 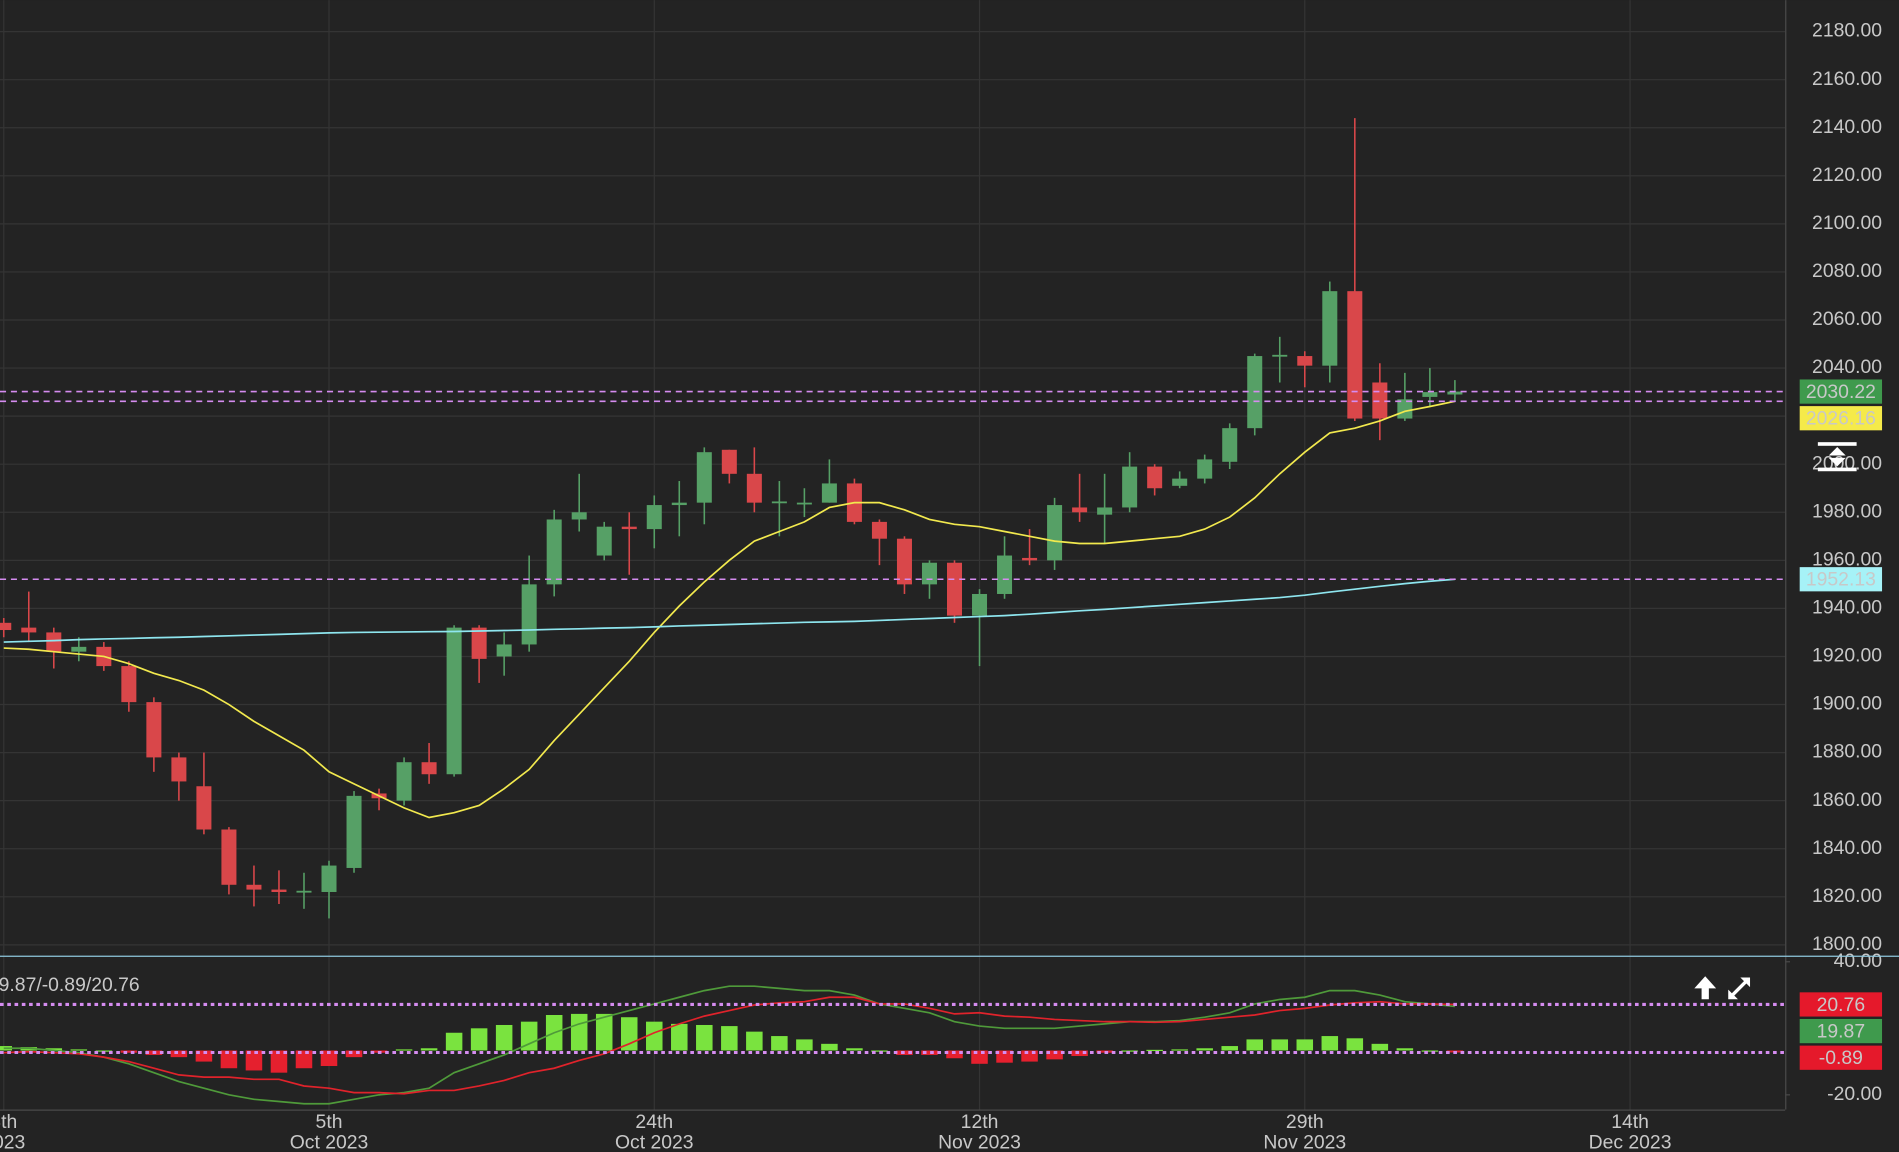 What do you see at coordinates (12, 1142) in the screenshot?
I see `x-tick-sublabel: 2023` at bounding box center [12, 1142].